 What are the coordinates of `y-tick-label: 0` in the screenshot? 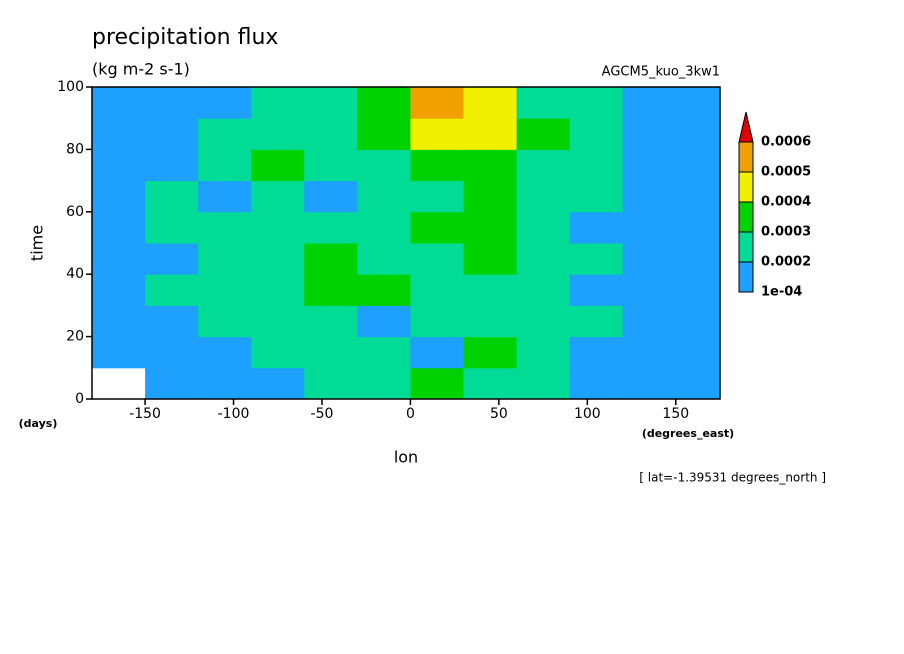 It's located at (79, 399).